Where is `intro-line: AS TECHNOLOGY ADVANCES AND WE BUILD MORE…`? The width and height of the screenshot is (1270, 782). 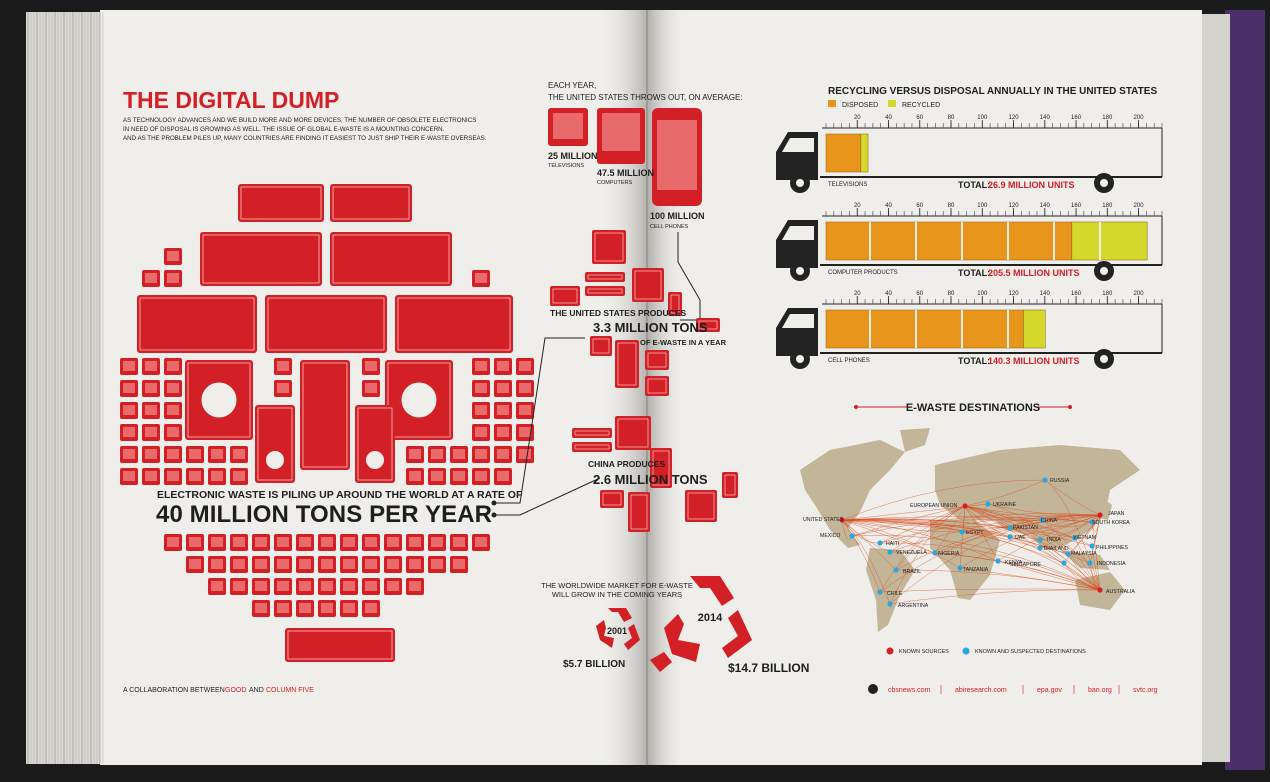
intro-line: AS TECHNOLOGY ADVANCES AND WE BUILD MORE… is located at coordinates (299, 120).